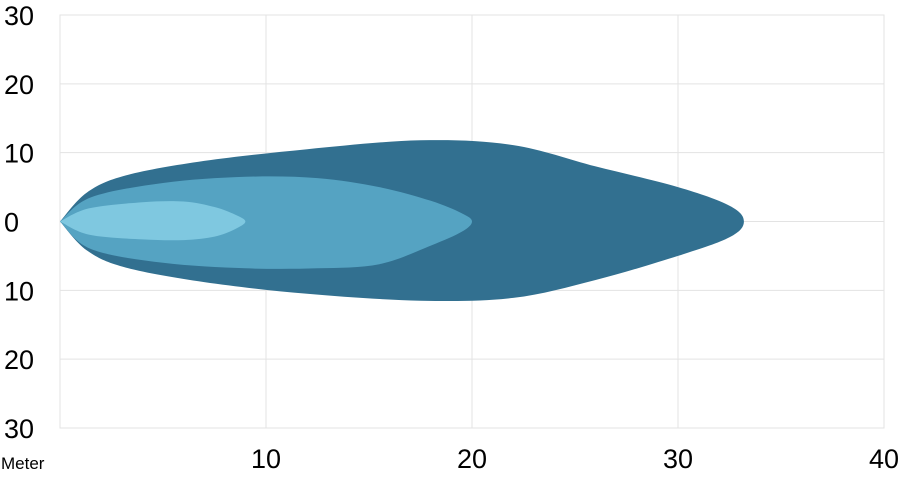 The width and height of the screenshot is (900, 477). What do you see at coordinates (575, 459) in the screenshot?
I see `x-axis-ticks: 10 20 30 40` at bounding box center [575, 459].